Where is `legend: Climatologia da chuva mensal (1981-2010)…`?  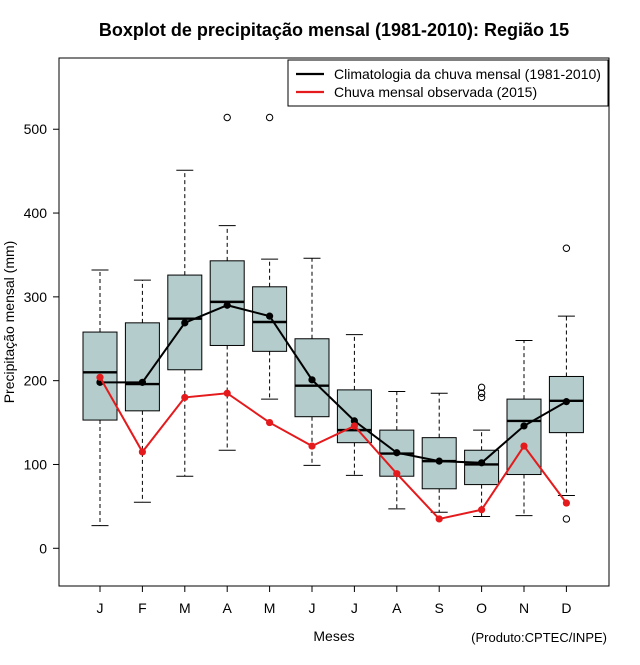 legend: Climatologia da chuva mensal (1981-2010)… is located at coordinates (448, 83).